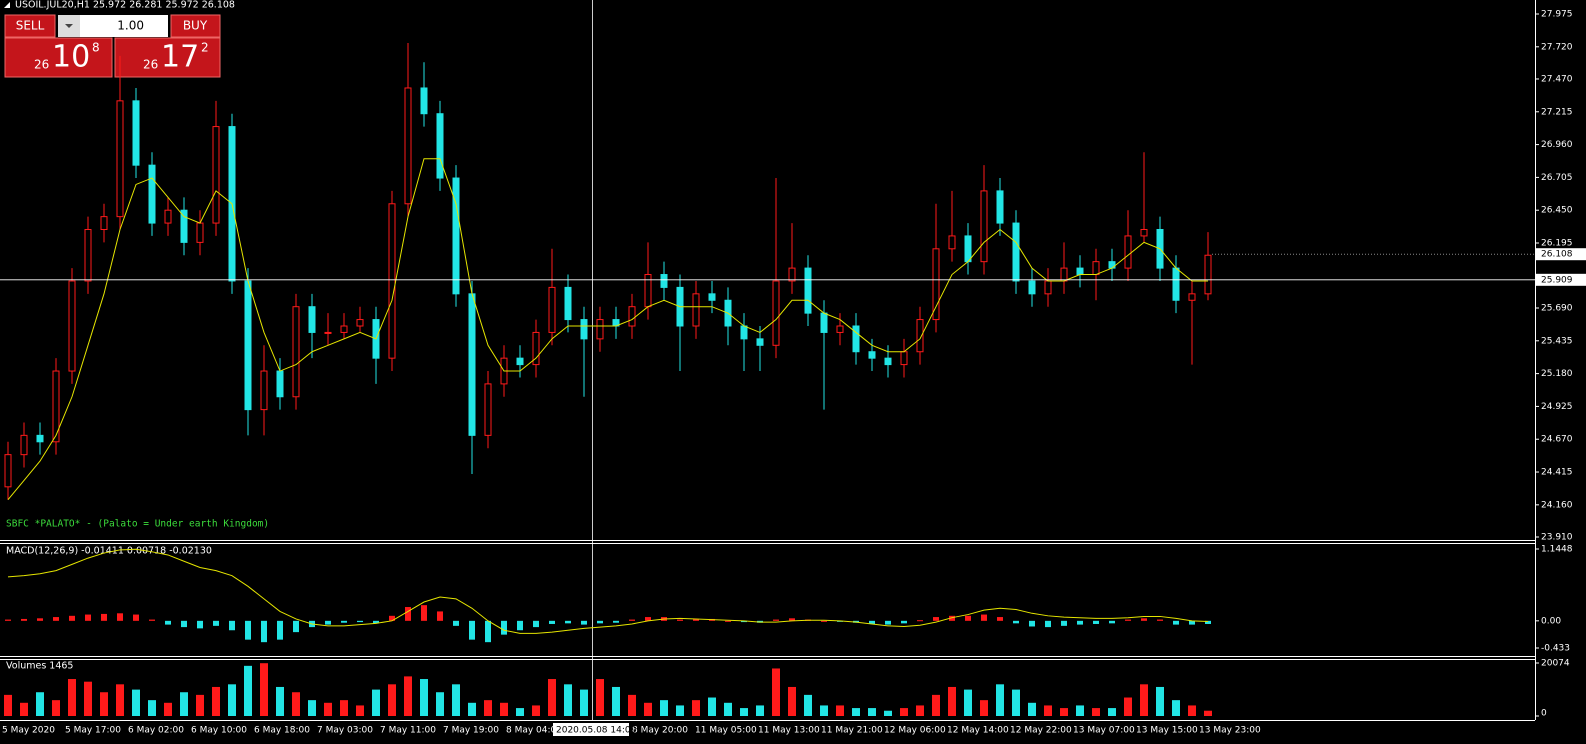  What do you see at coordinates (852, 731) in the screenshot?
I see `time-label: 11 May 21:00` at bounding box center [852, 731].